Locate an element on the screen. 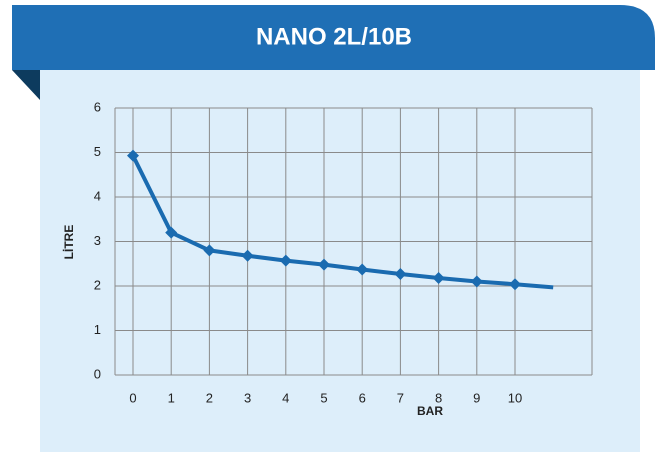 The image size is (664, 452). chart-title: NANO 2L/10B is located at coordinates (334, 36).